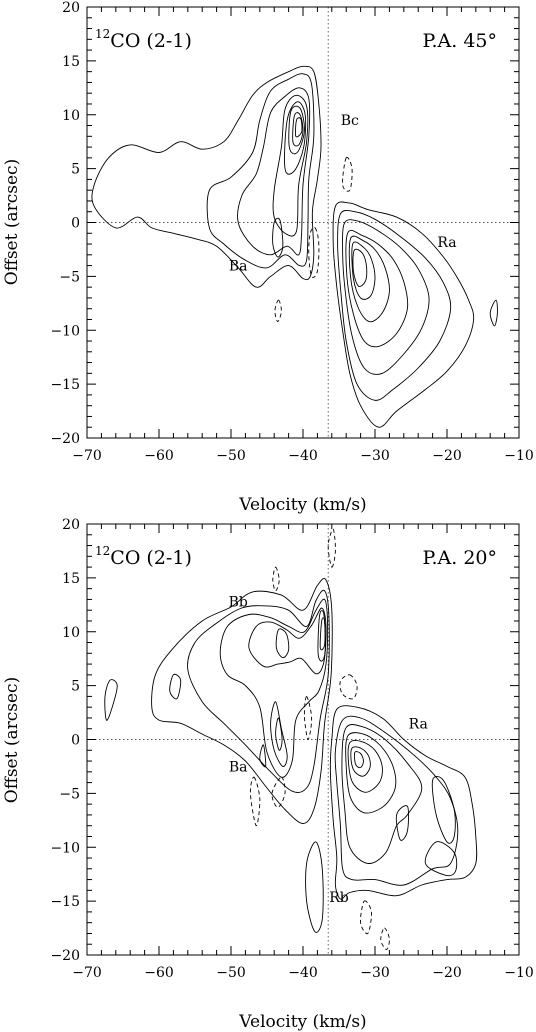 This screenshot has height=1032, width=536. What do you see at coordinates (350, 121) in the screenshot?
I see `feature-label-bc: Bc` at bounding box center [350, 121].